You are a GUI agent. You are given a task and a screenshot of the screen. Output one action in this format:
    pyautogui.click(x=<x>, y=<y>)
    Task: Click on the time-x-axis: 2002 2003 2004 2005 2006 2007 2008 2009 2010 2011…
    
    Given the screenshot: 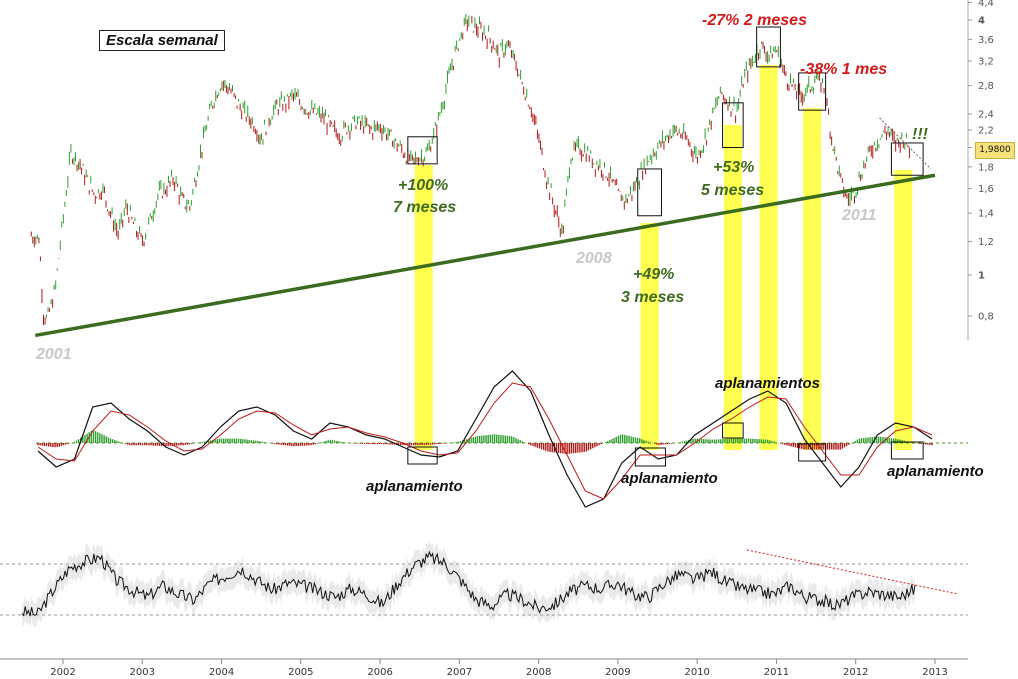 What is the action you would take?
    pyautogui.click(x=484, y=668)
    